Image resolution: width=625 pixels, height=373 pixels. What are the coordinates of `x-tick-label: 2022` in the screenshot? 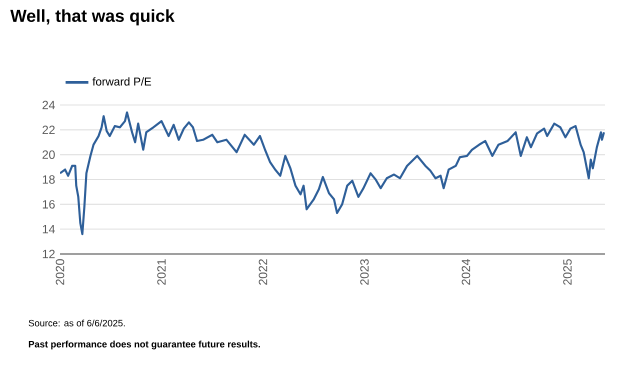 It's located at (263, 272).